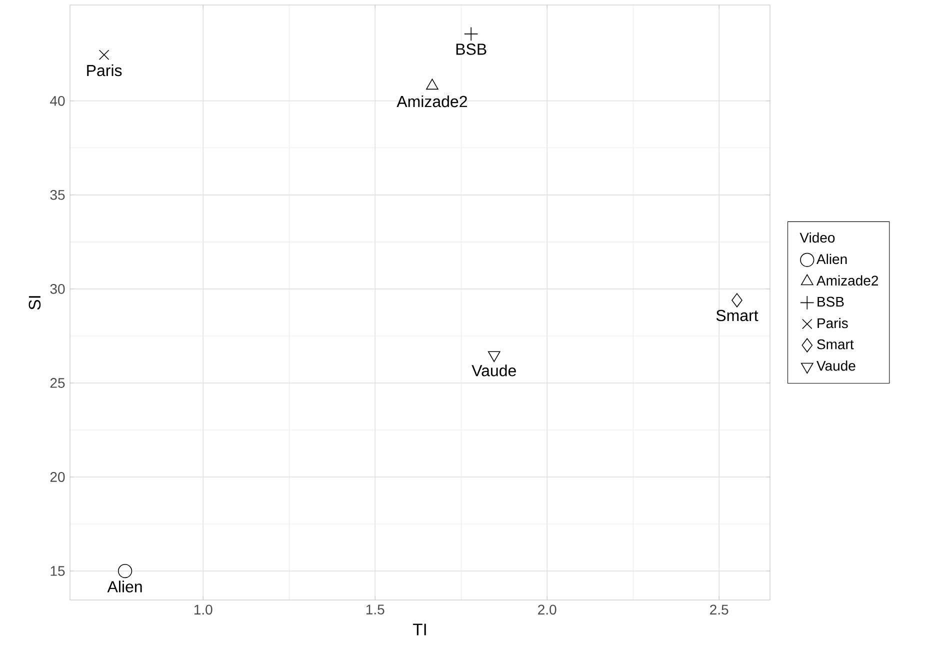 The width and height of the screenshot is (942, 660). Describe the element at coordinates (57, 101) in the screenshot. I see `y-tick-label: 40` at that location.